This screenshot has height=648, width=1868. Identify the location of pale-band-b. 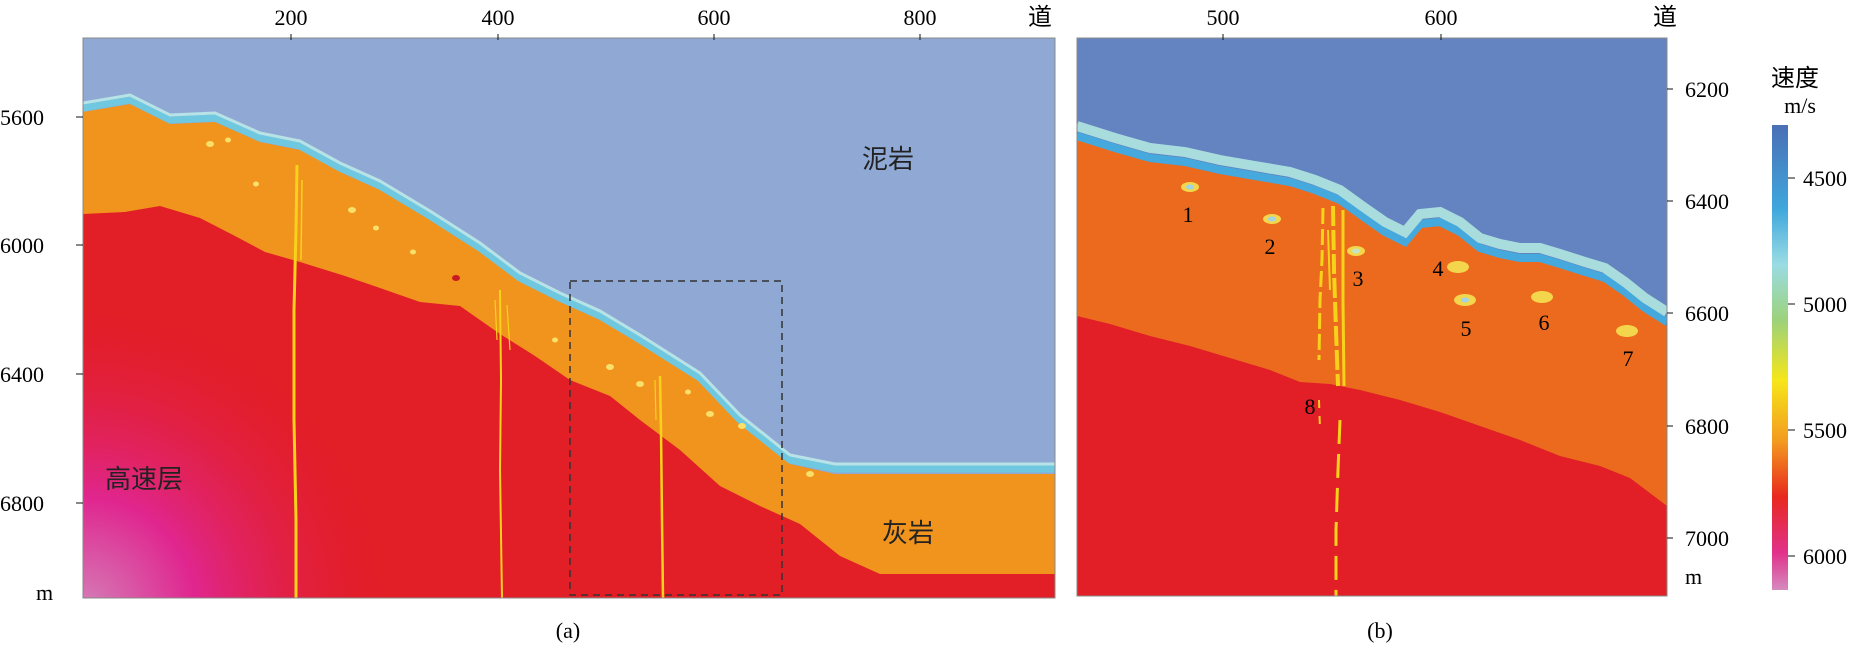
(1372, 219).